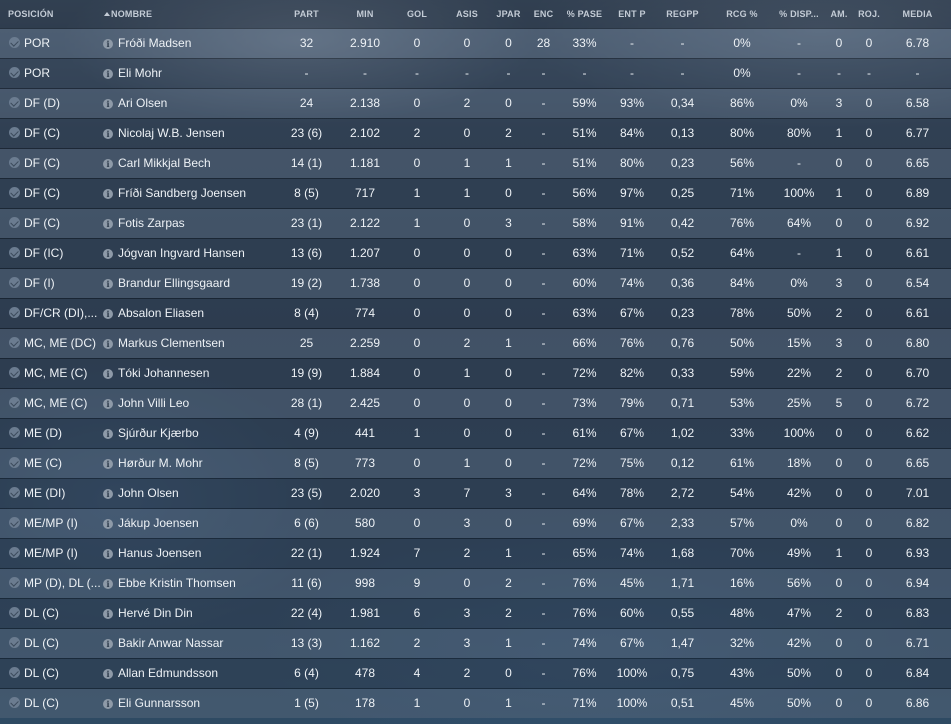 This screenshot has width=951, height=724. What do you see at coordinates (168, 673) in the screenshot?
I see `player-name-link: Allan Edmundsson` at bounding box center [168, 673].